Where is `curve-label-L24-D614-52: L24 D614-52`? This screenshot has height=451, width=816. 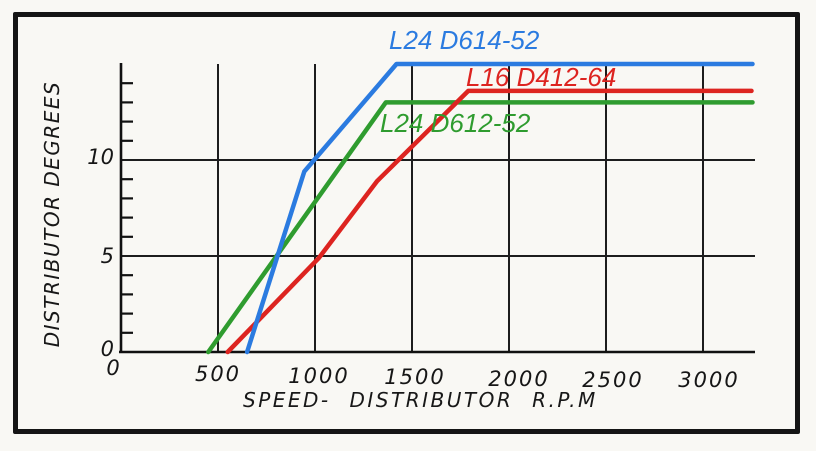
curve-label-L24-D614-52: L24 D614-52 is located at coordinates (464, 40).